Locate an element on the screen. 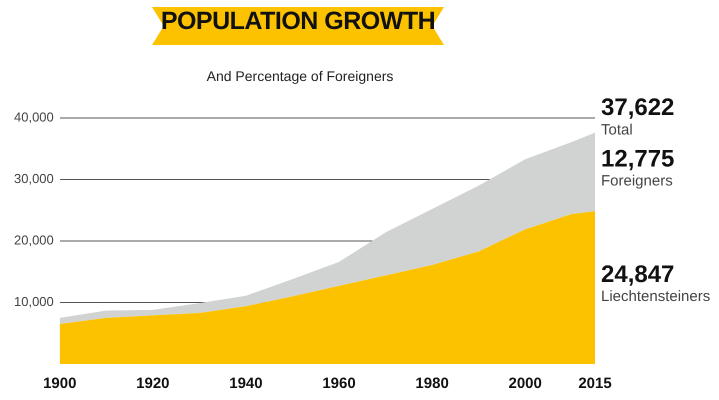  chart-subtitle: And Percentage of Foreigners is located at coordinates (300, 76).